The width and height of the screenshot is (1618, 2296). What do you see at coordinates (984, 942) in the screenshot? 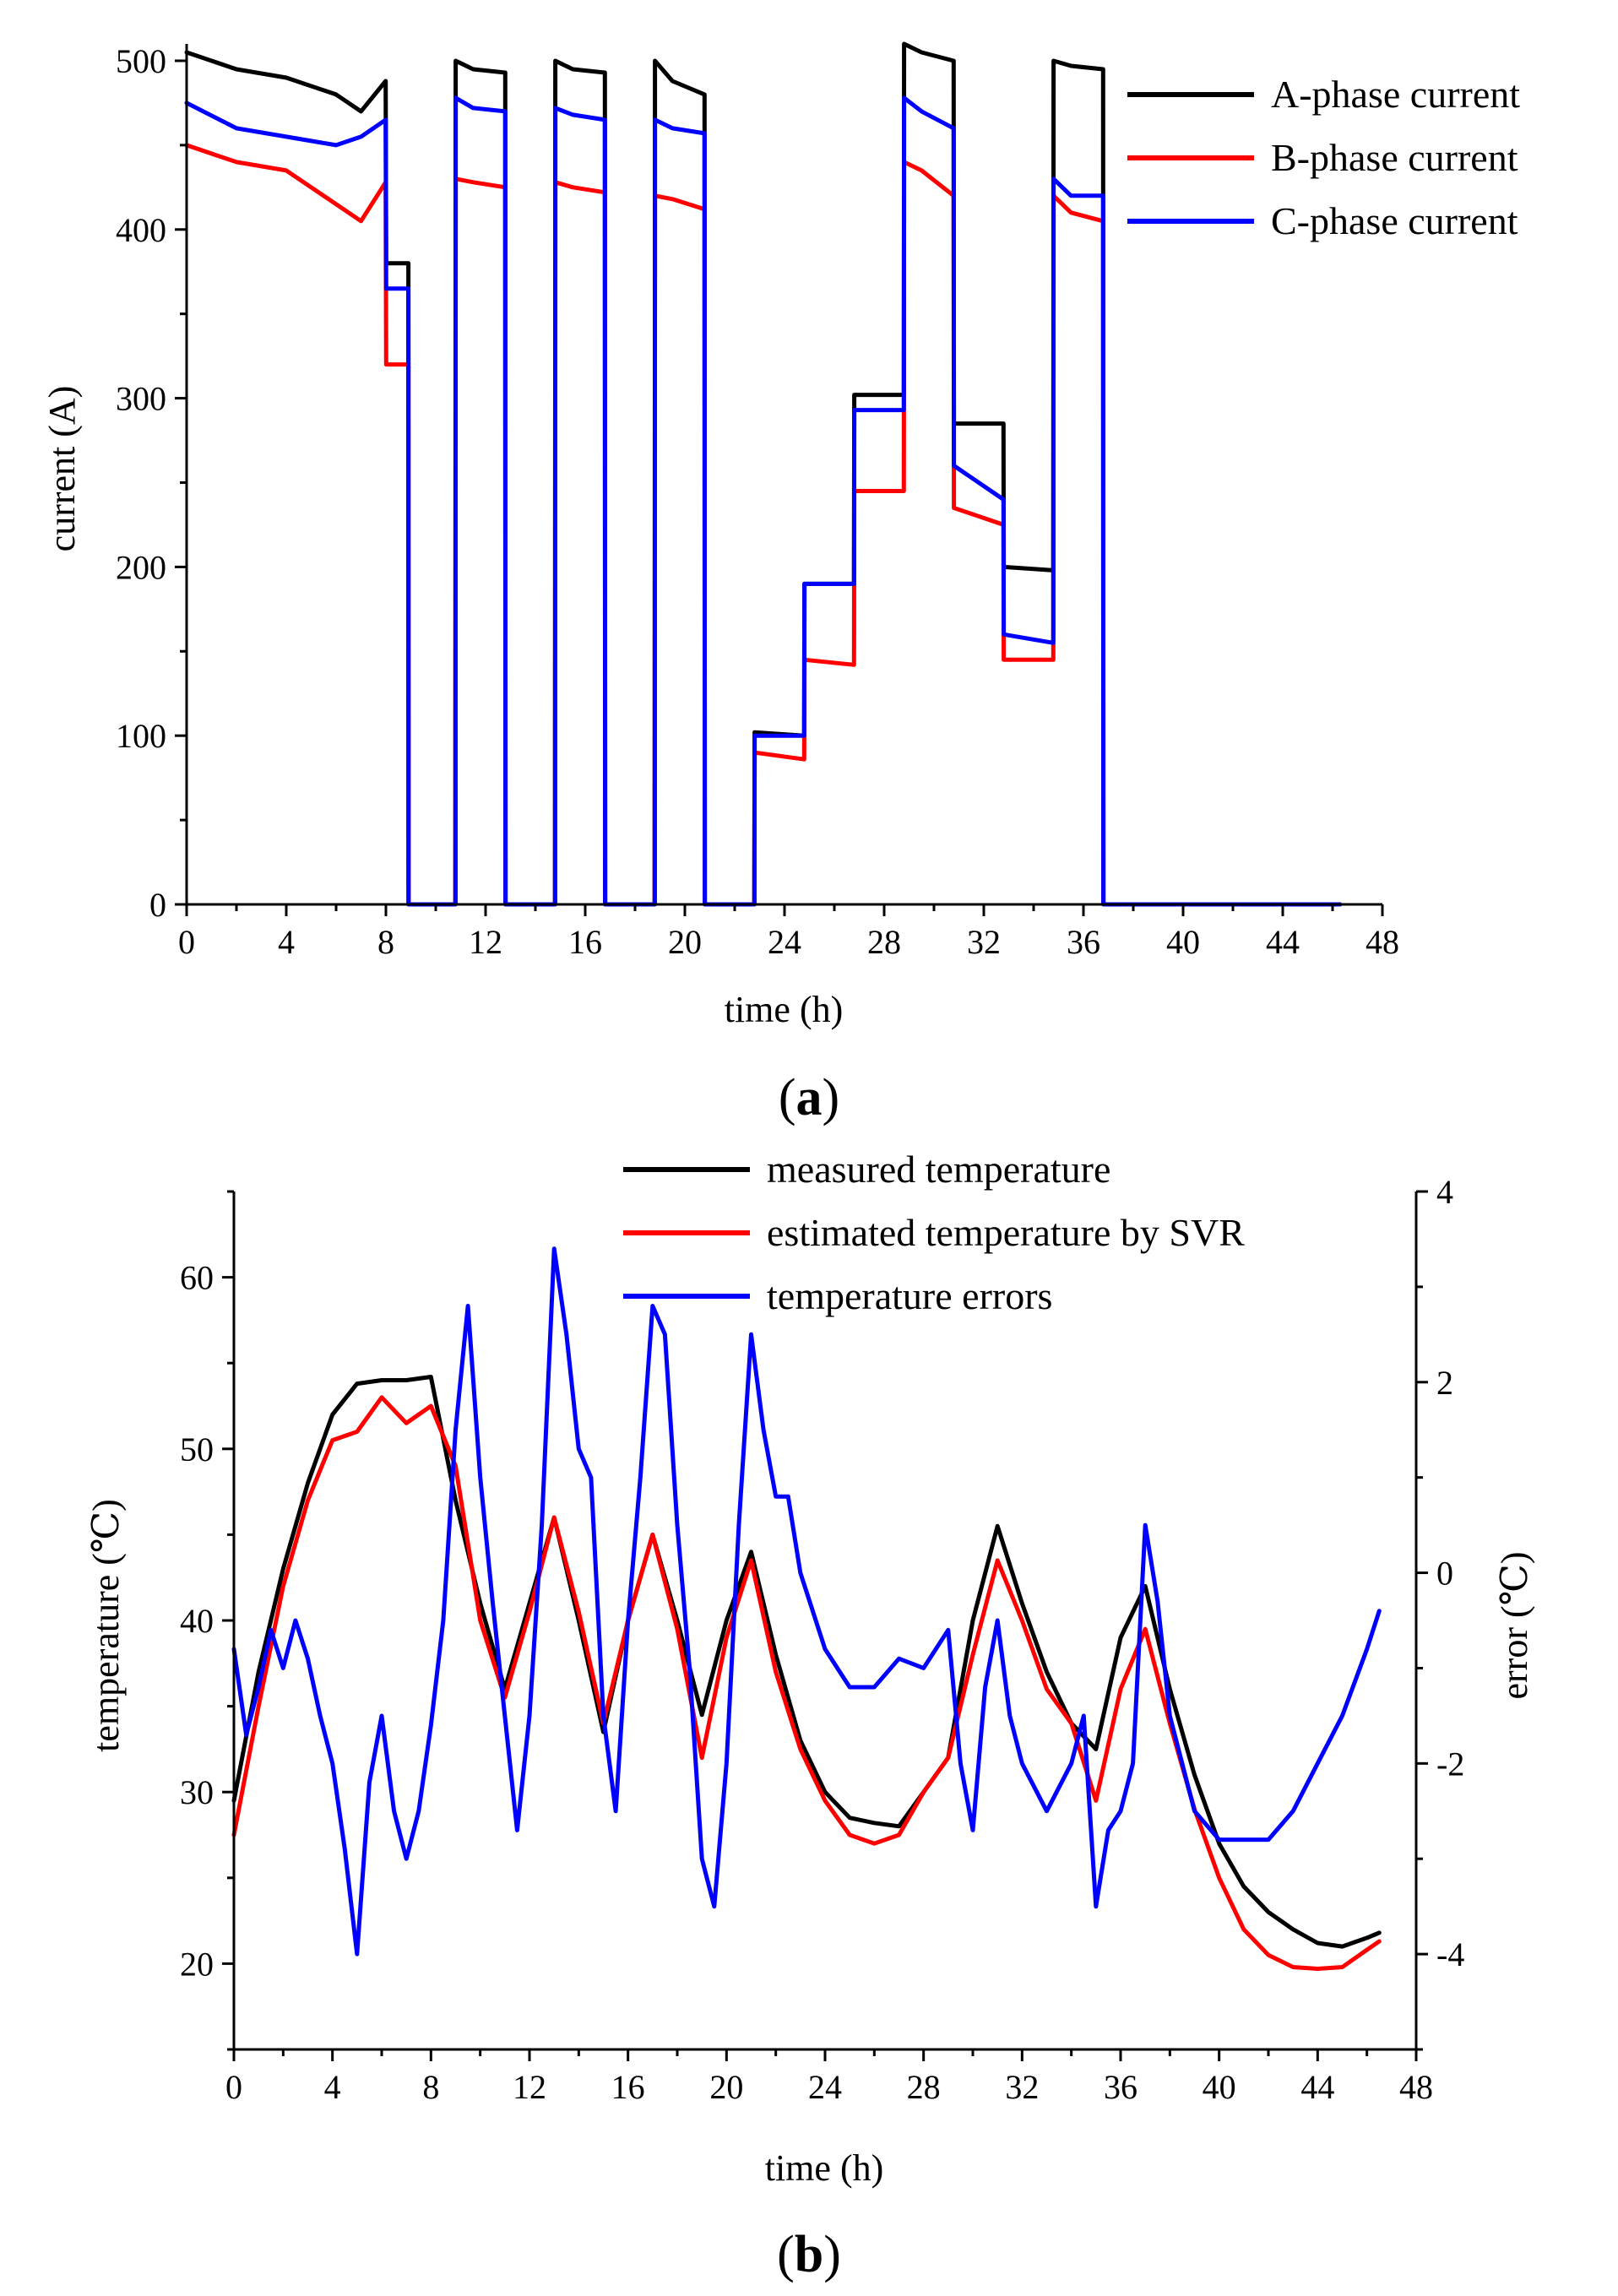
I see `chart-a-x-tick-label: 32` at bounding box center [984, 942].